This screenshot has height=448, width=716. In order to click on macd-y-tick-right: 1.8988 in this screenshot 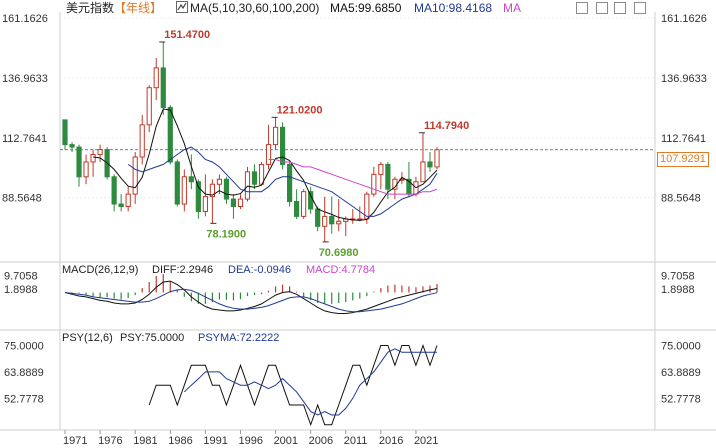, I will do `click(678, 290)`.